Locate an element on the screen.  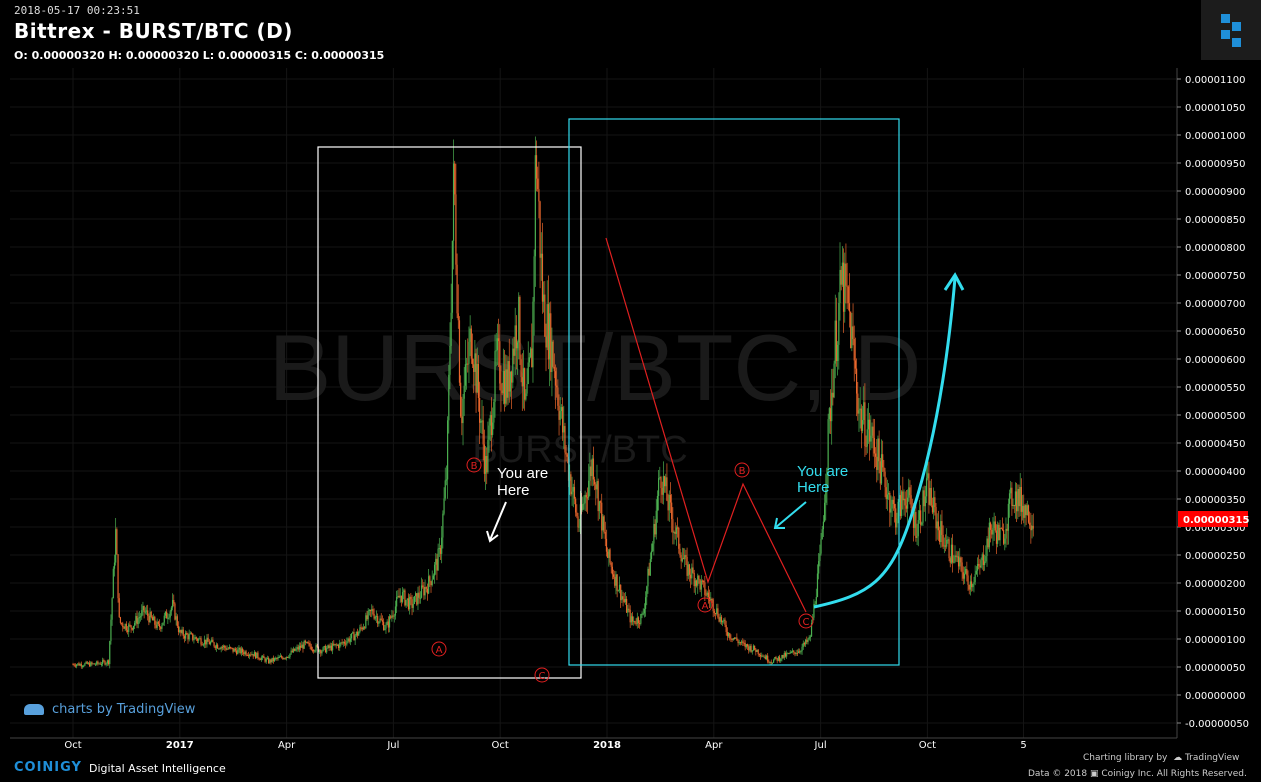
library-credit: Charting library by ☁ TradingView is located at coordinates (1161, 758).